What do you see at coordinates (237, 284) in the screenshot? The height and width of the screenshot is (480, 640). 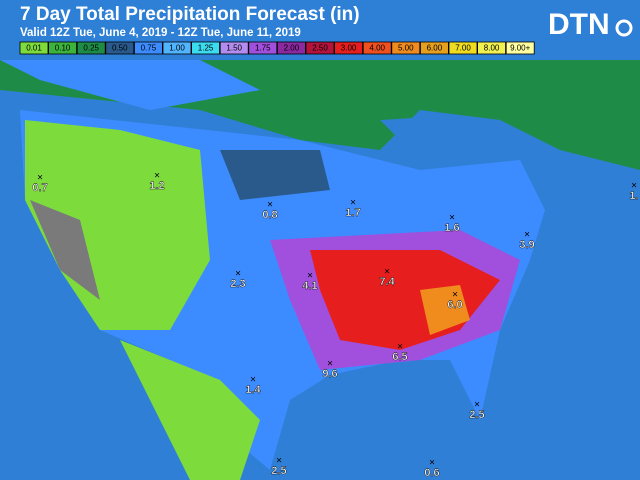 I see `point-label: 2.3` at bounding box center [237, 284].